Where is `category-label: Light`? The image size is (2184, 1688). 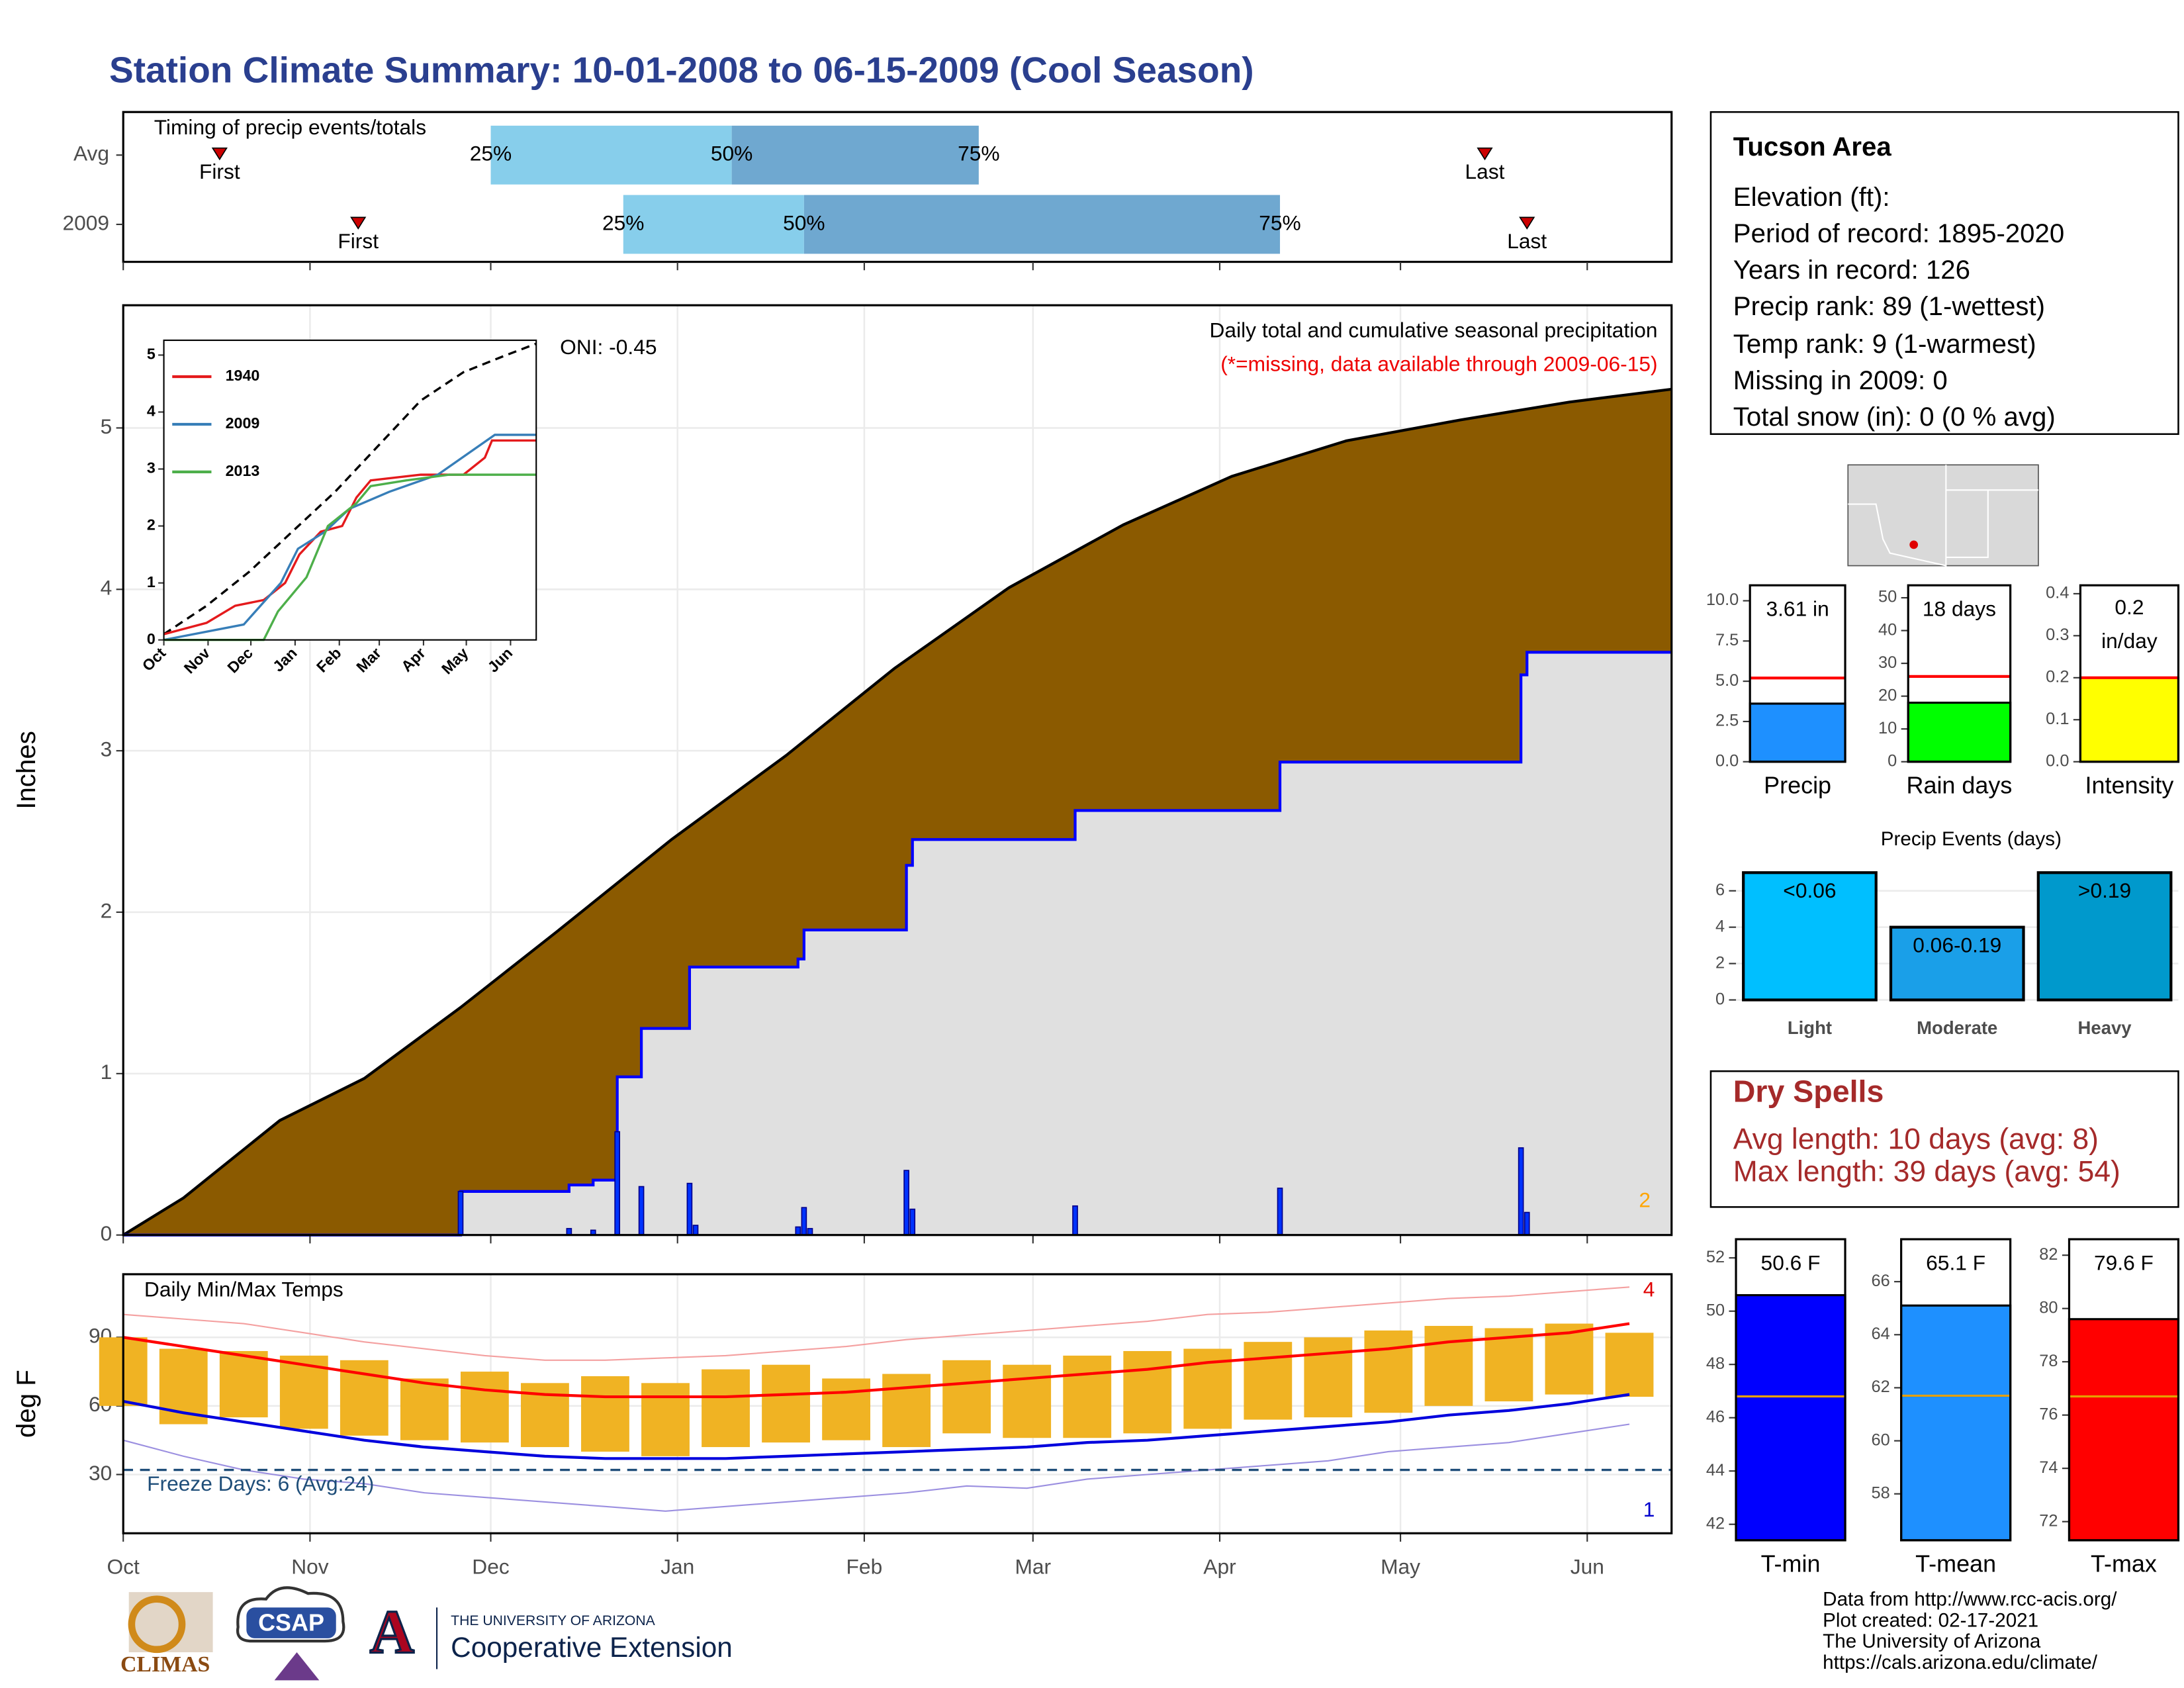
category-label: Light is located at coordinates (1810, 1027).